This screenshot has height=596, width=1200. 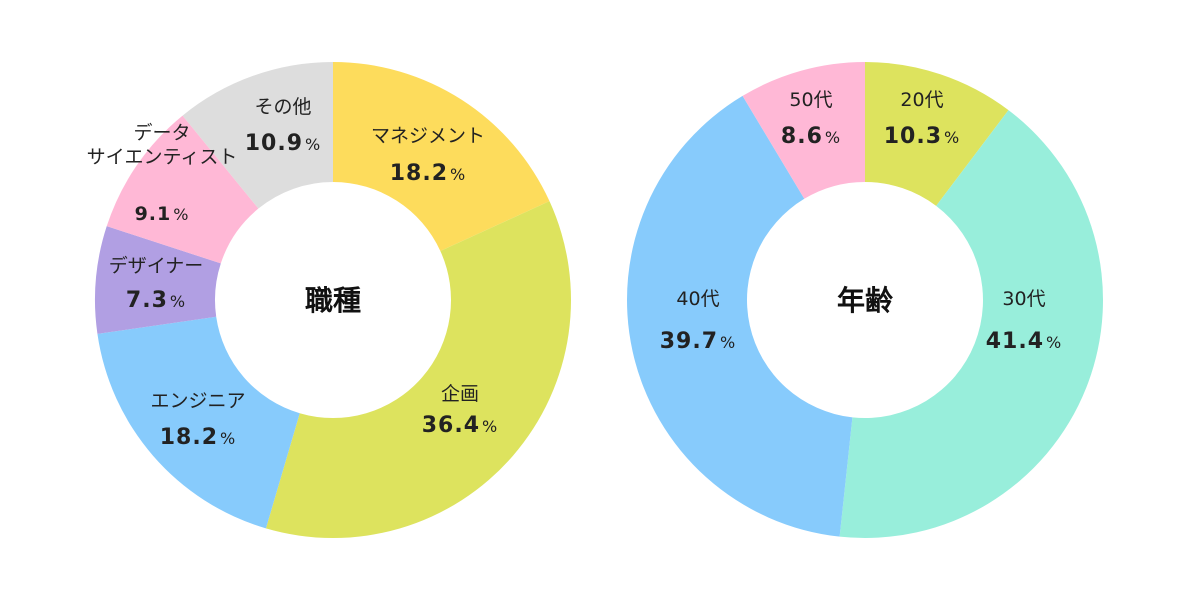 I want to click on slice-value-label: 9.1%, so click(x=162, y=214).